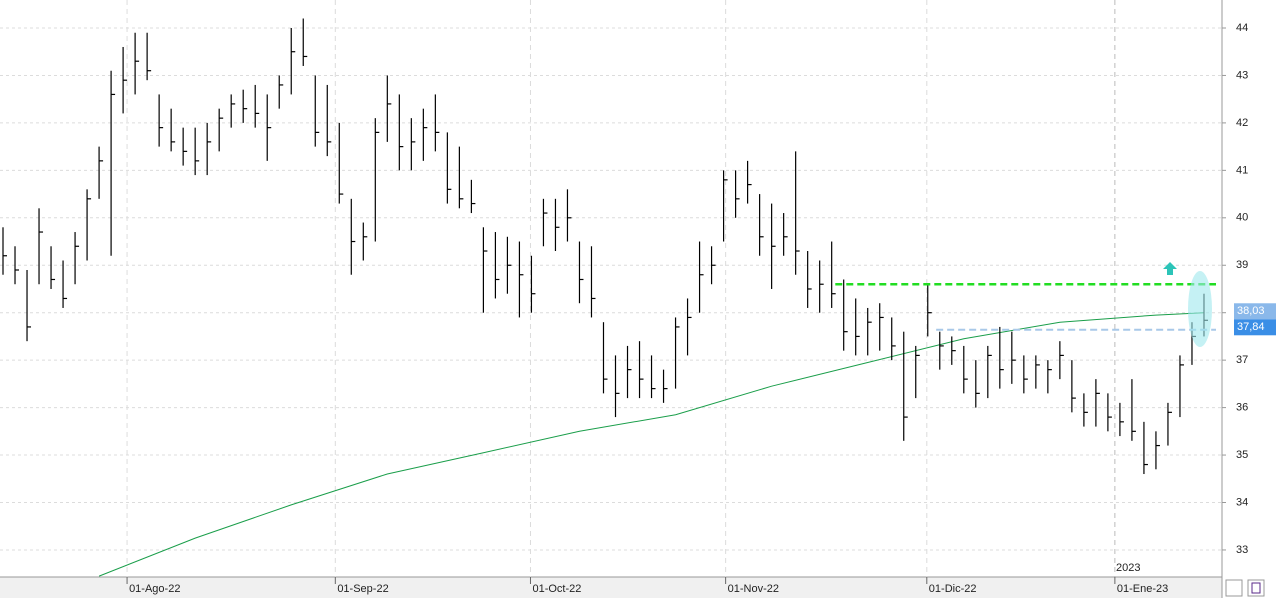 This screenshot has width=1276, height=598. Describe the element at coordinates (1128, 568) in the screenshot. I see `year-label: 2023` at that location.